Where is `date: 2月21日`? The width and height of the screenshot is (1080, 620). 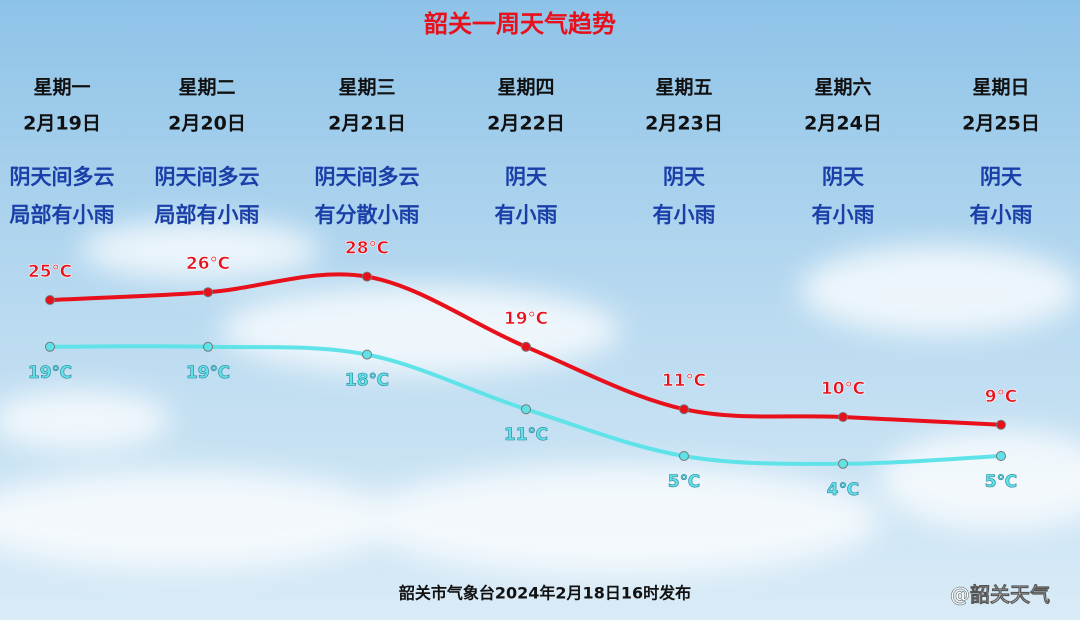 date: 2月21日 is located at coordinates (367, 124).